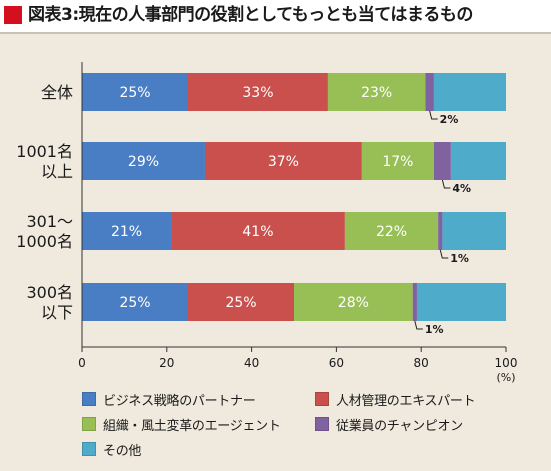 Image resolution: width=551 pixels, height=471 pixels. I want to click on title-divider, so click(275, 33).